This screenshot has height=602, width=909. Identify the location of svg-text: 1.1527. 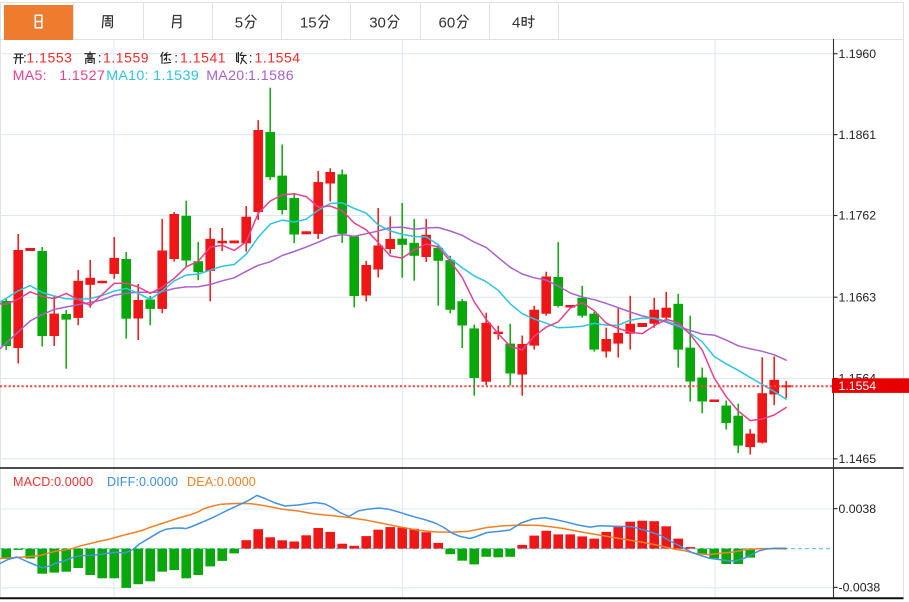
(82, 76).